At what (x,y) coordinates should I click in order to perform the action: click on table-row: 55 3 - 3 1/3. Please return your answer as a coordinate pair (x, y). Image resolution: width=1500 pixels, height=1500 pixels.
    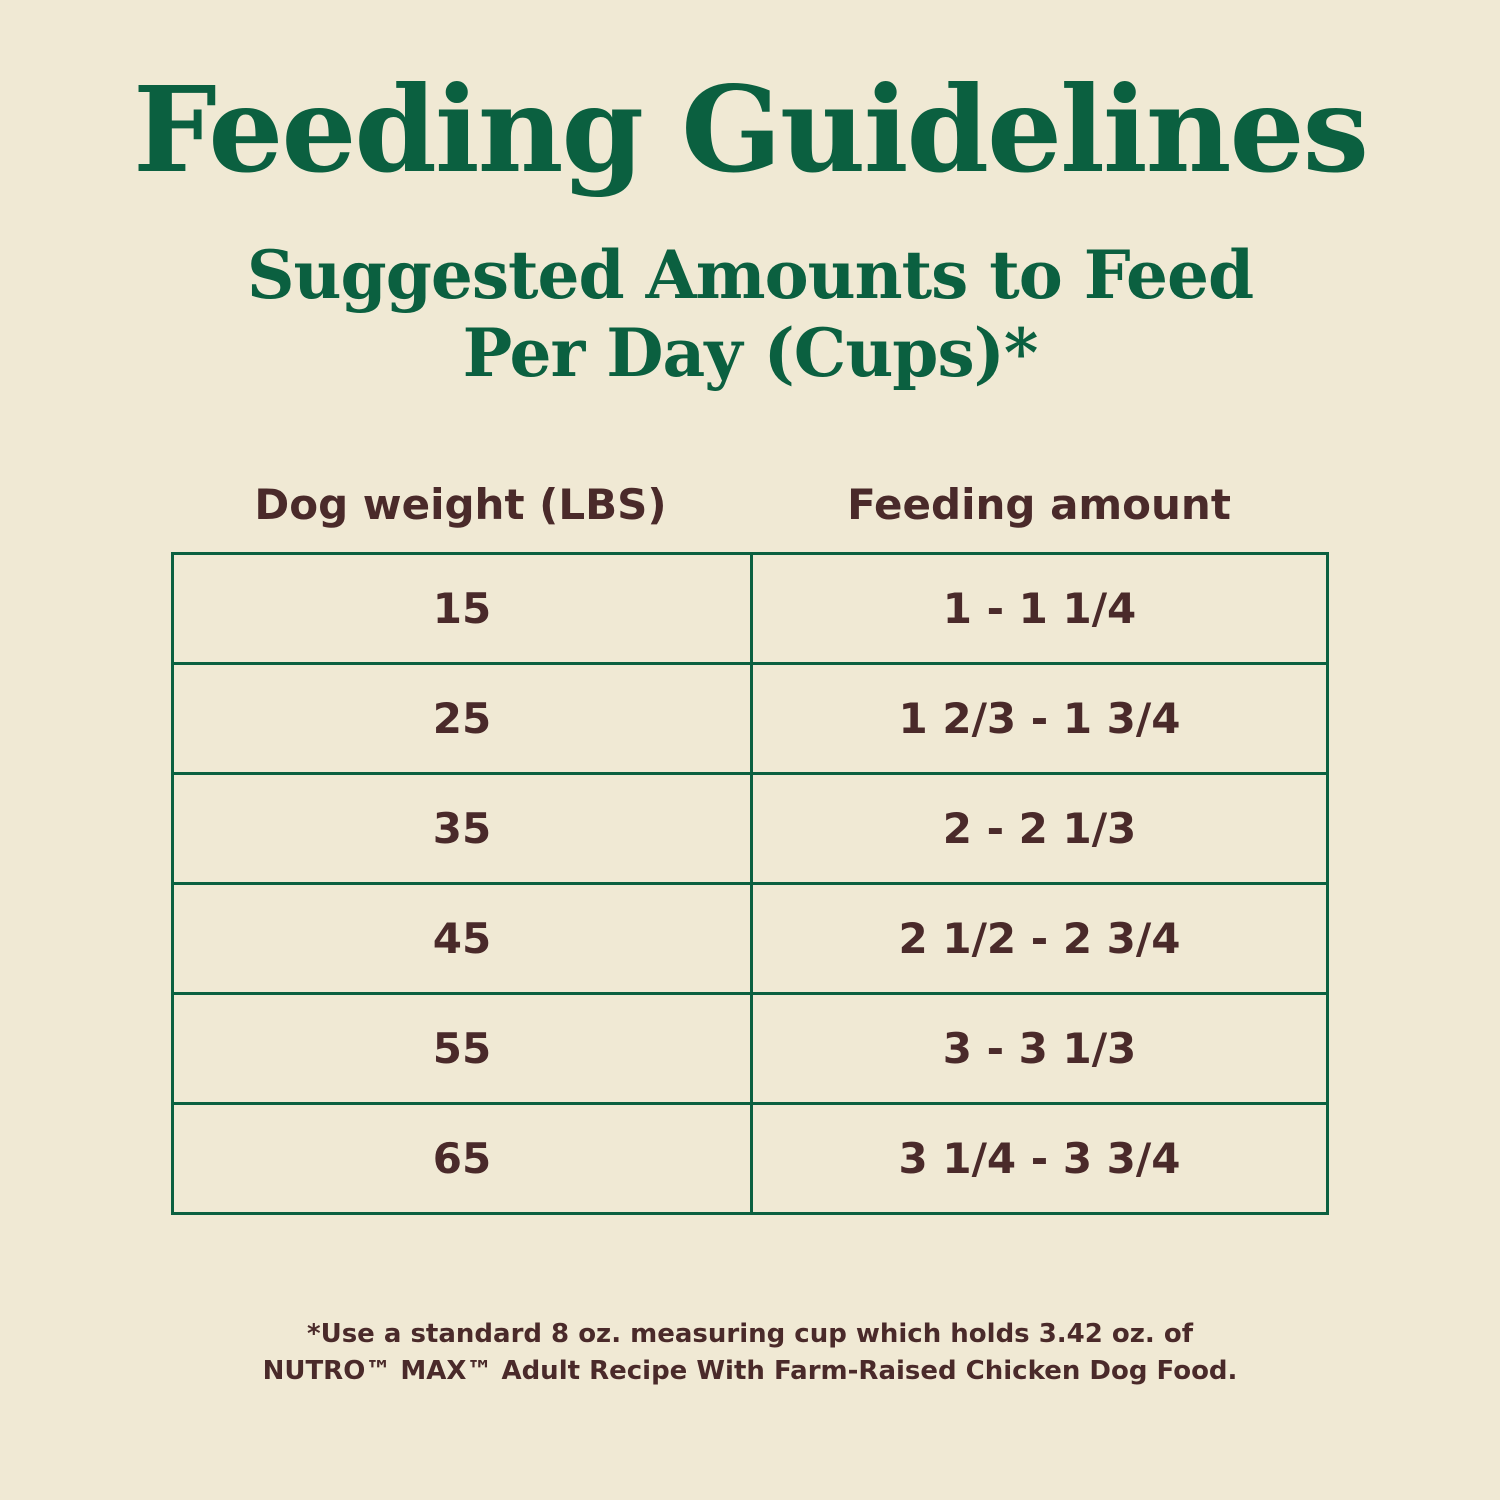
    Looking at the image, I should click on (750, 1048).